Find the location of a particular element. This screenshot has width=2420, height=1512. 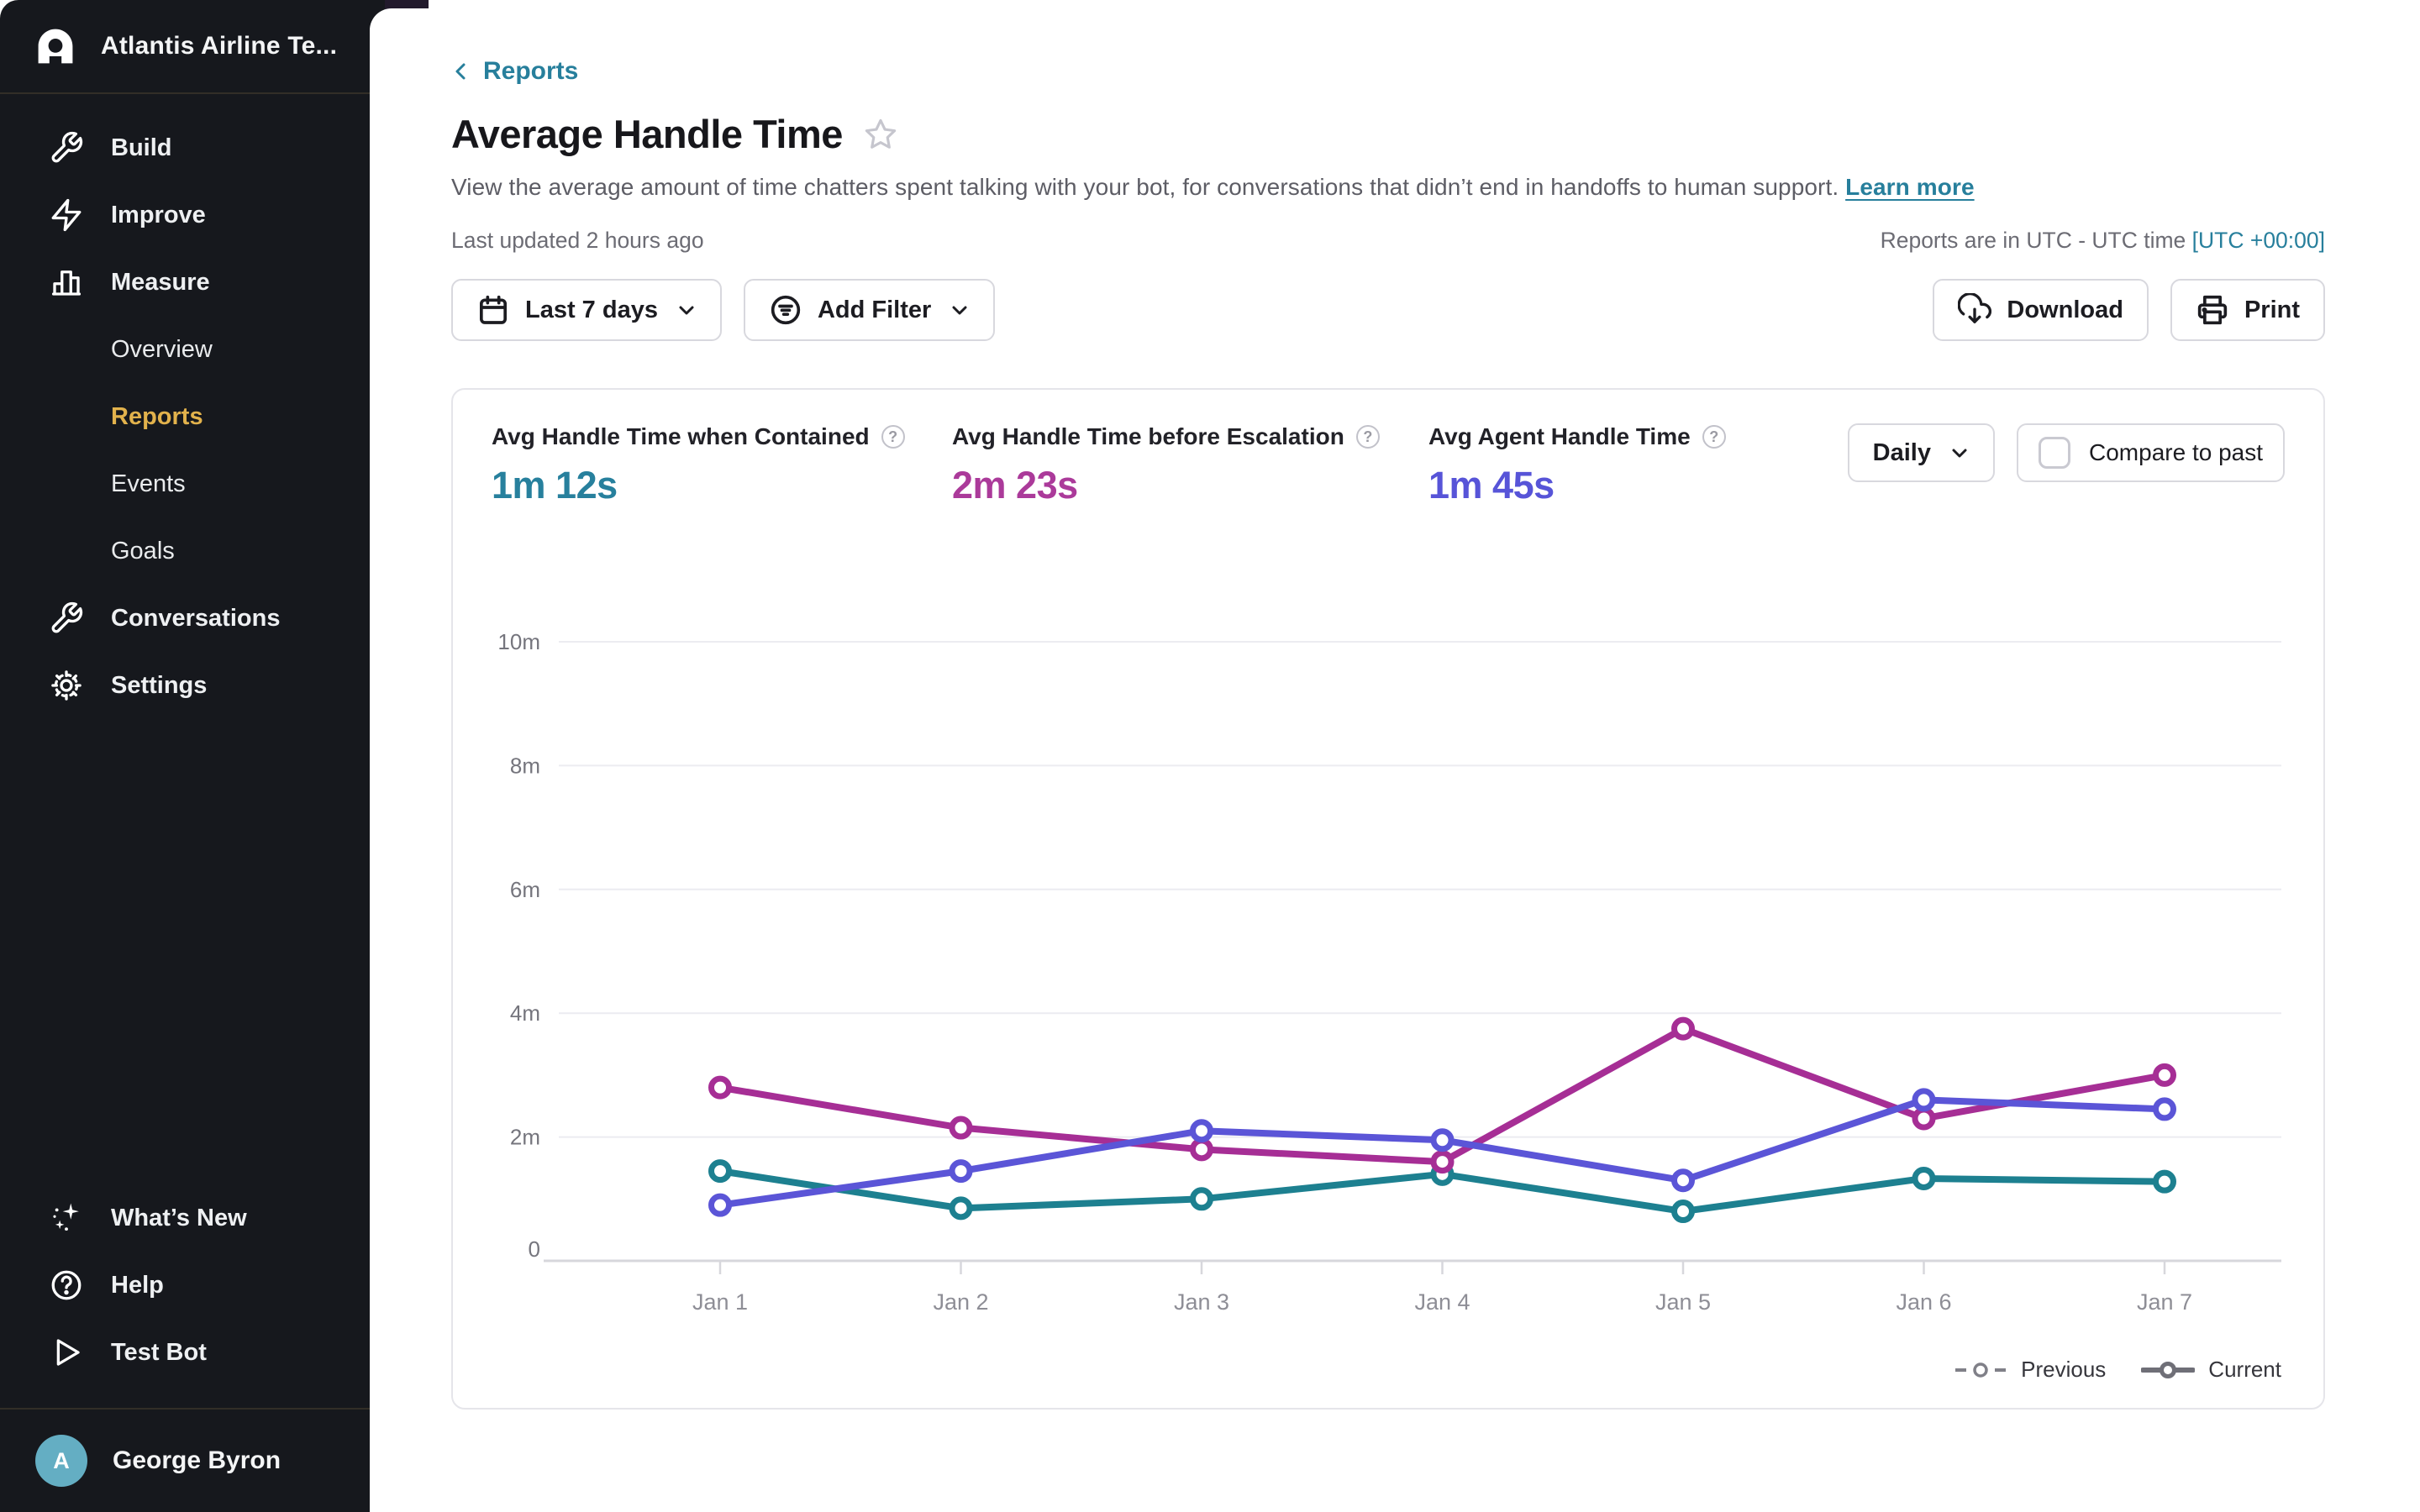

sidebar-item-build: Build is located at coordinates (192, 147).